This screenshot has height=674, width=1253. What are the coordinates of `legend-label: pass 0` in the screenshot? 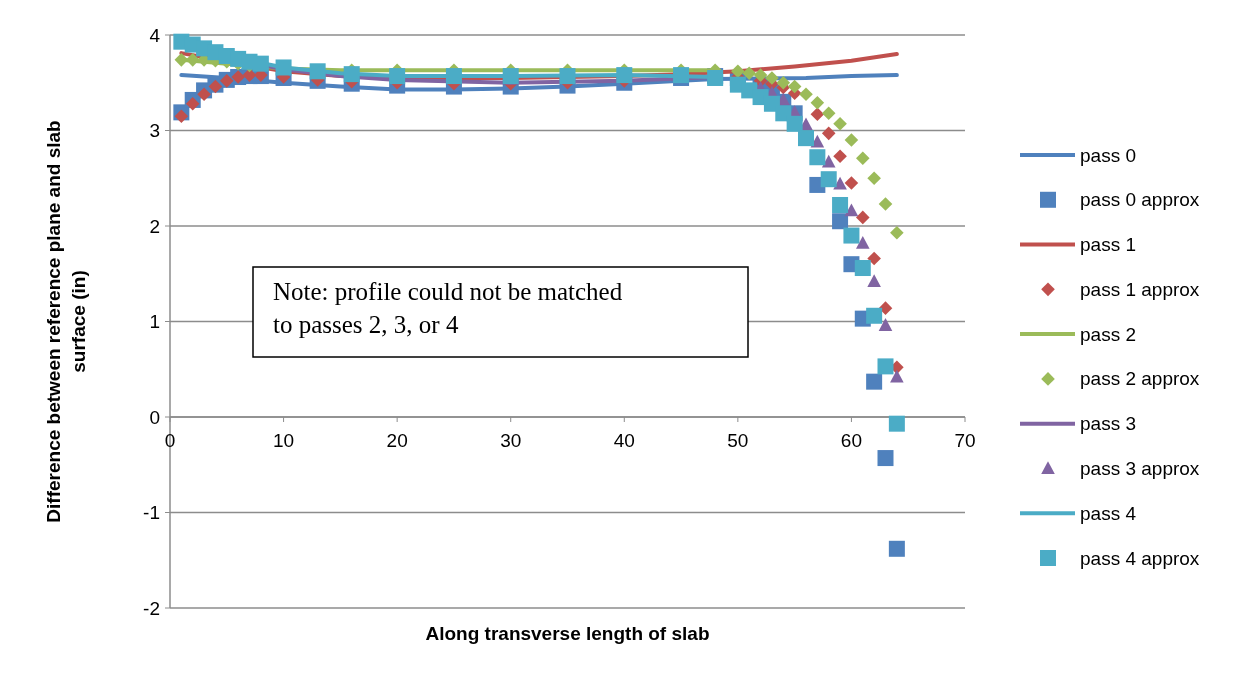 It's located at (1108, 155).